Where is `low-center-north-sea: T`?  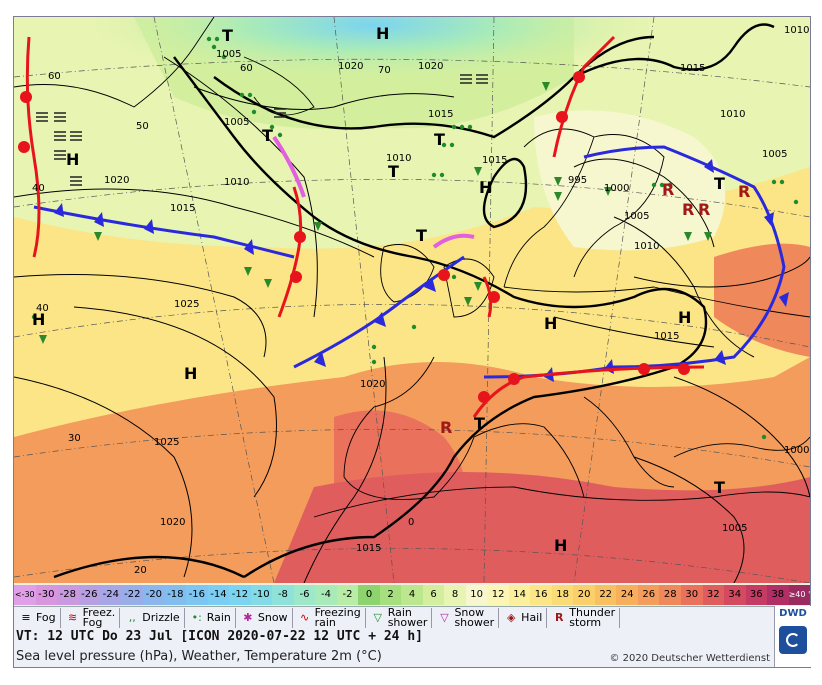
low-center-north-sea: T is located at coordinates (439, 139).